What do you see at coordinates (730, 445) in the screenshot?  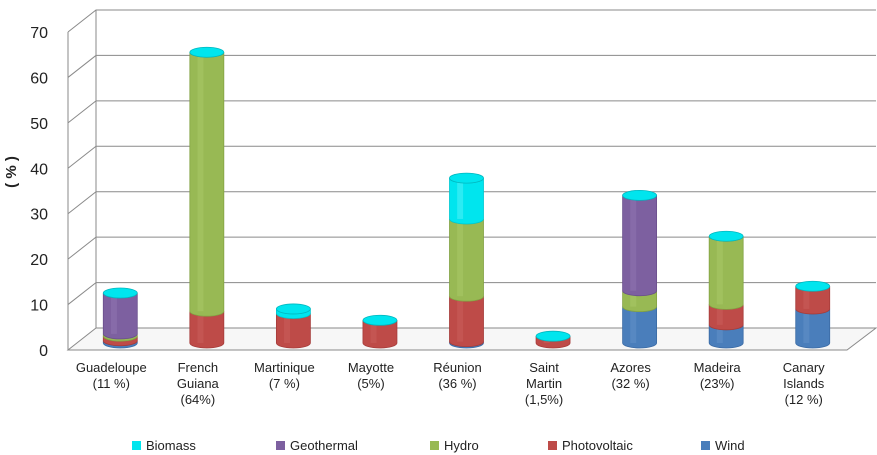 I see `legend-label: Wind` at bounding box center [730, 445].